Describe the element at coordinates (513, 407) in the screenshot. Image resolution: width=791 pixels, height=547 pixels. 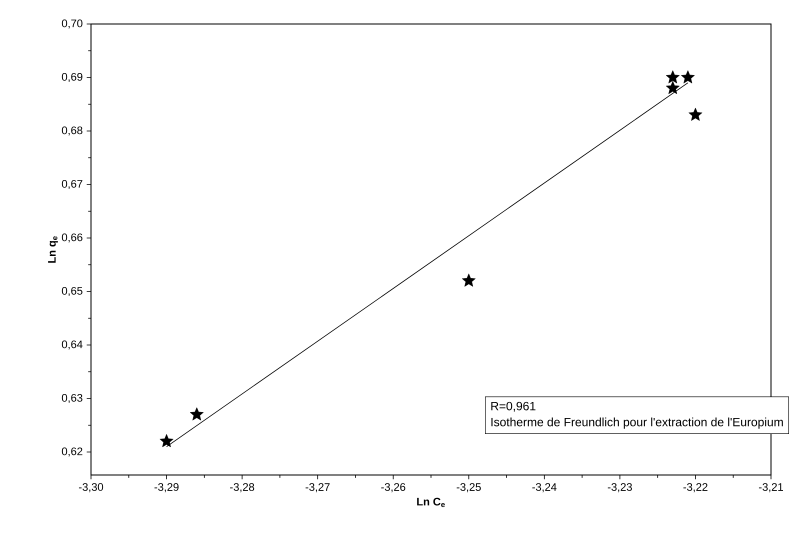
I see `annotation: R=0,961` at that location.